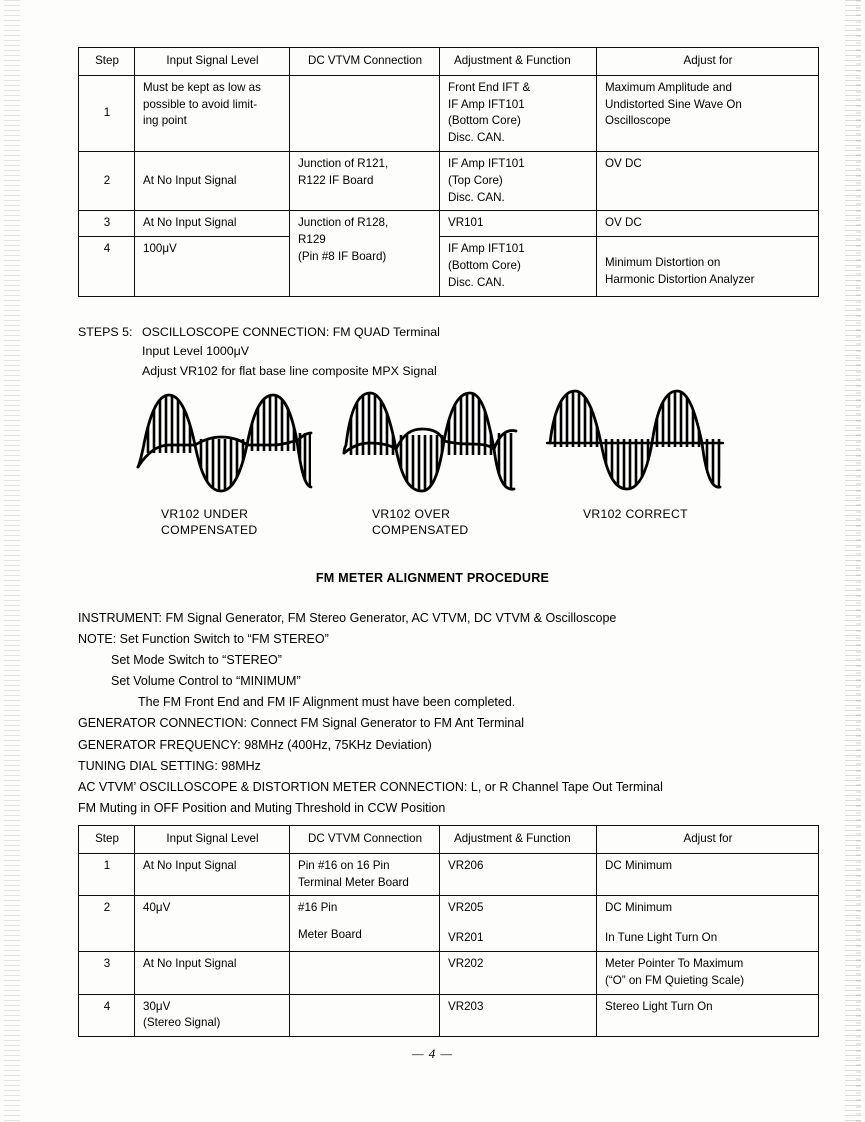  I want to click on note-line-1: NOTE: Set Function Switch to “FM STEREO”, so click(203, 639).